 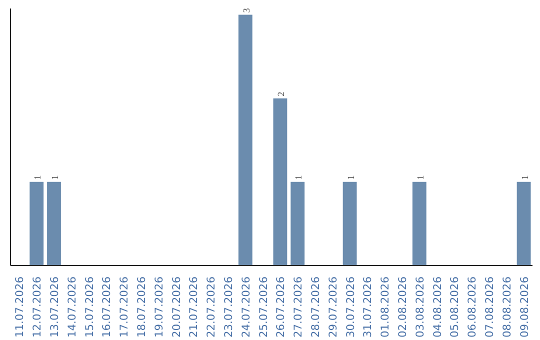 What do you see at coordinates (507, 307) in the screenshot?
I see `x-tick-label: 08.08.2026` at bounding box center [507, 307].